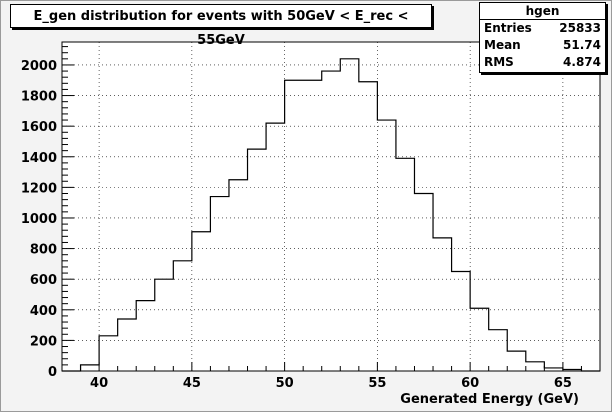  What do you see at coordinates (99, 383) in the screenshot?
I see `x-tick-label: 40` at bounding box center [99, 383].